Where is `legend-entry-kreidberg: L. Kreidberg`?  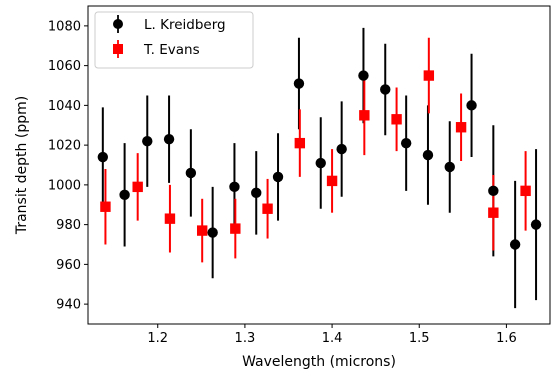
legend-entry-kreidberg: L. Kreidberg is located at coordinates (169, 24).